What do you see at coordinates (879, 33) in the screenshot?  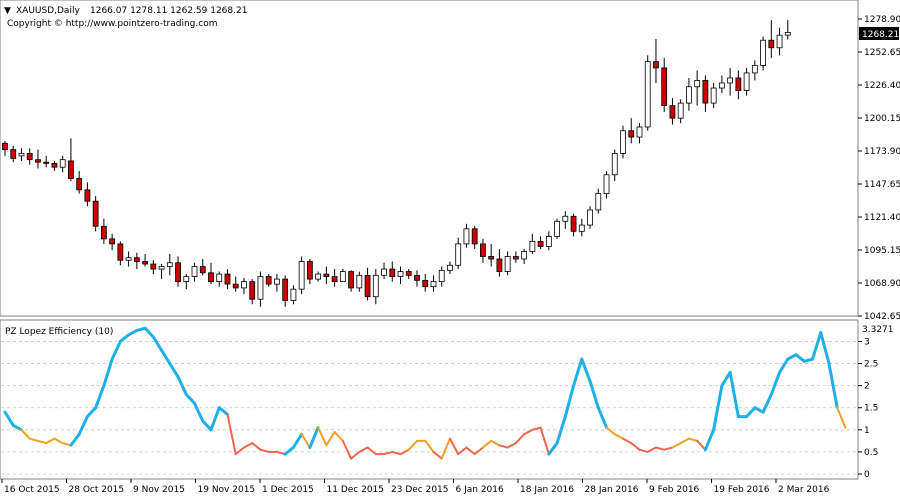 I see `current-price-marker` at bounding box center [879, 33].